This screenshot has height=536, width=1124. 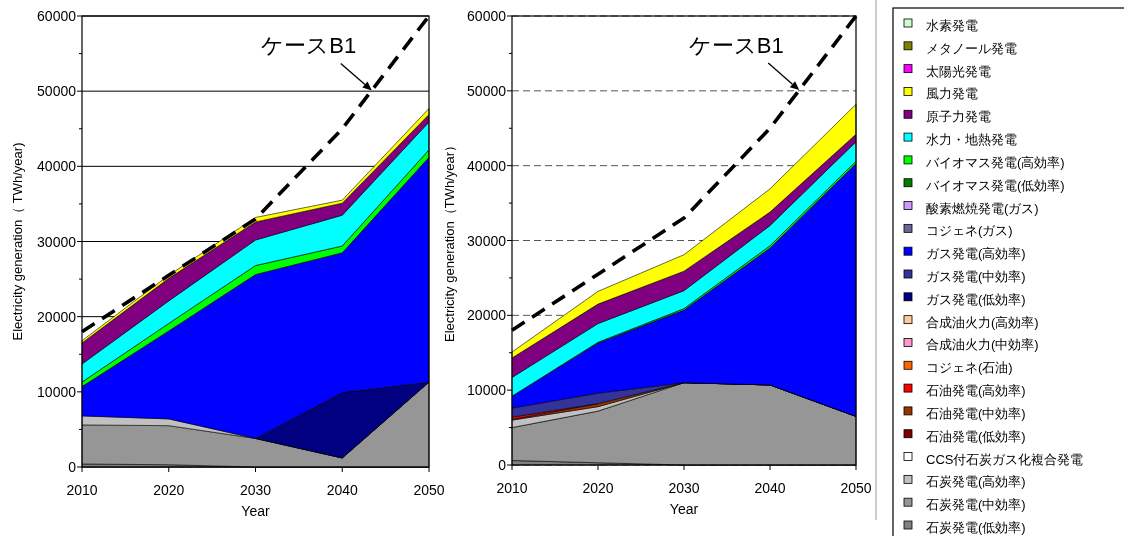 What do you see at coordinates (976, 253) in the screenshot?
I see `legend-label: ガス発電(高効率)` at bounding box center [976, 253].